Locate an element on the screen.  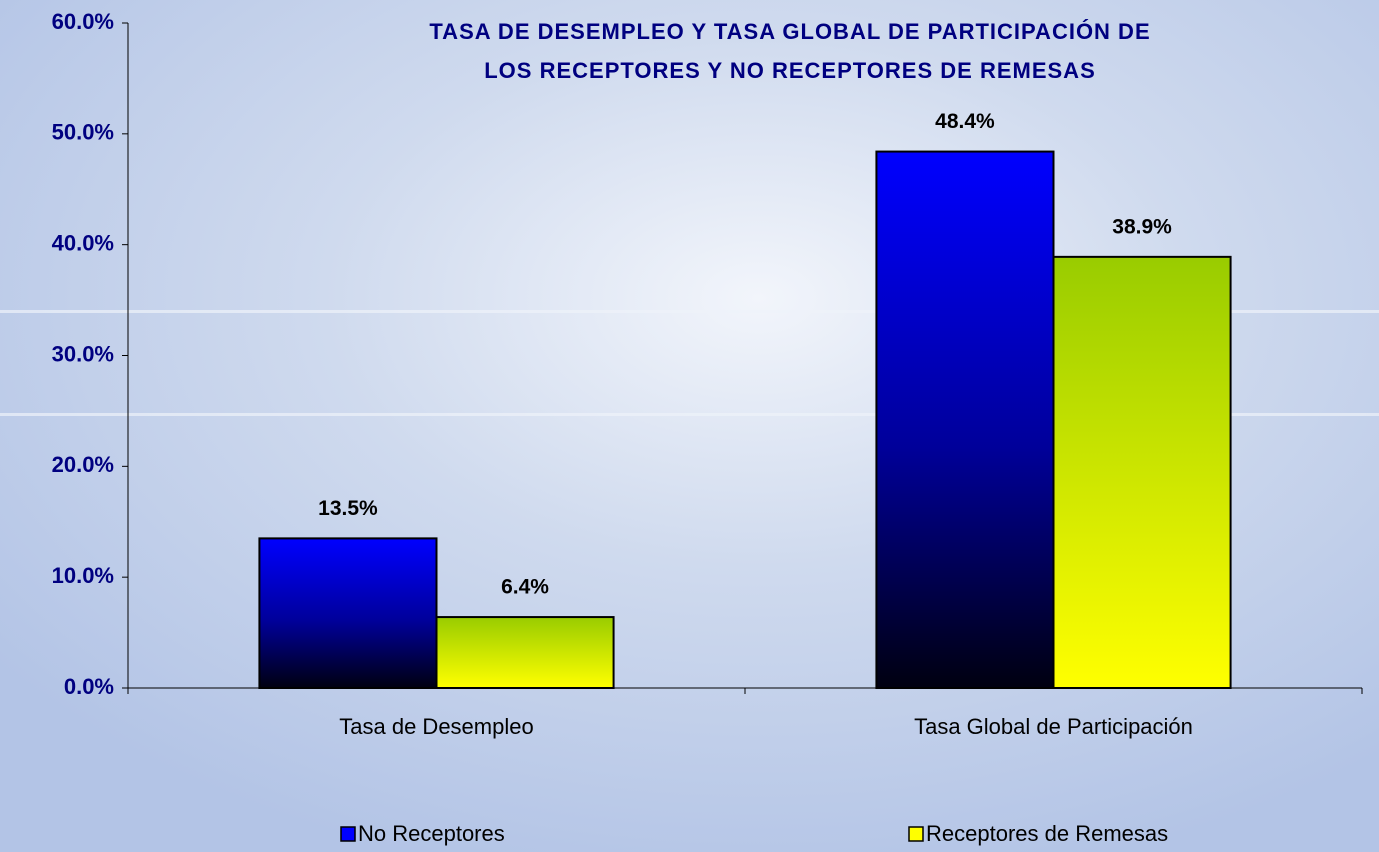
value-label: 38.9% is located at coordinates (1142, 226).